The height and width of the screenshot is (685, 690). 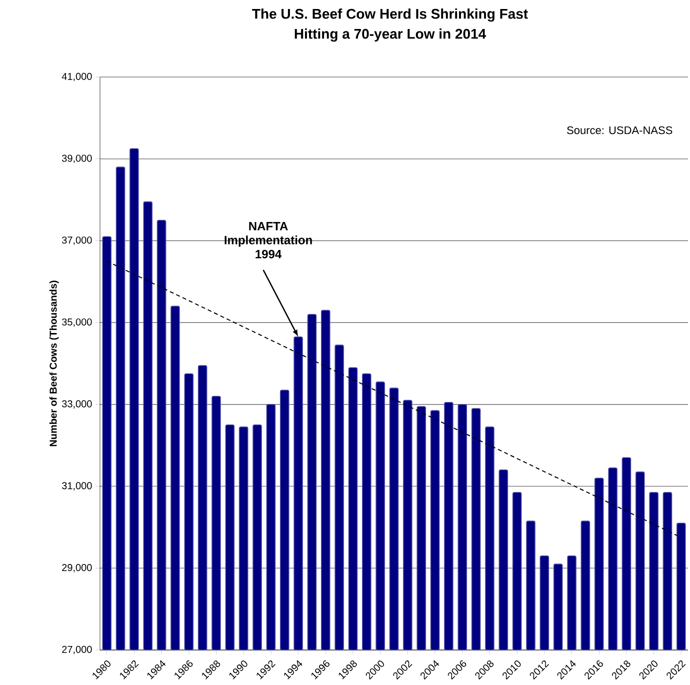 What do you see at coordinates (268, 240) in the screenshot?
I see `annotation: NAFTA Implementation 1994` at bounding box center [268, 240].